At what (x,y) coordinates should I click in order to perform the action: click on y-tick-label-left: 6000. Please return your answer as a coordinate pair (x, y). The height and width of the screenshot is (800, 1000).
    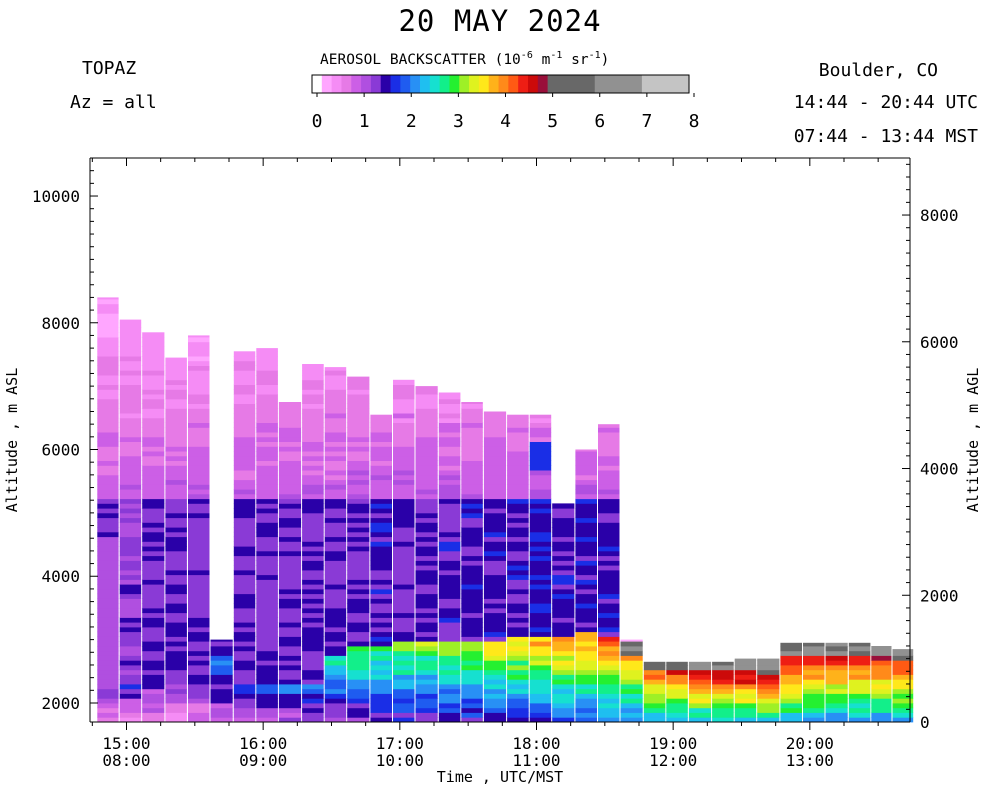
    Looking at the image, I should click on (60, 450).